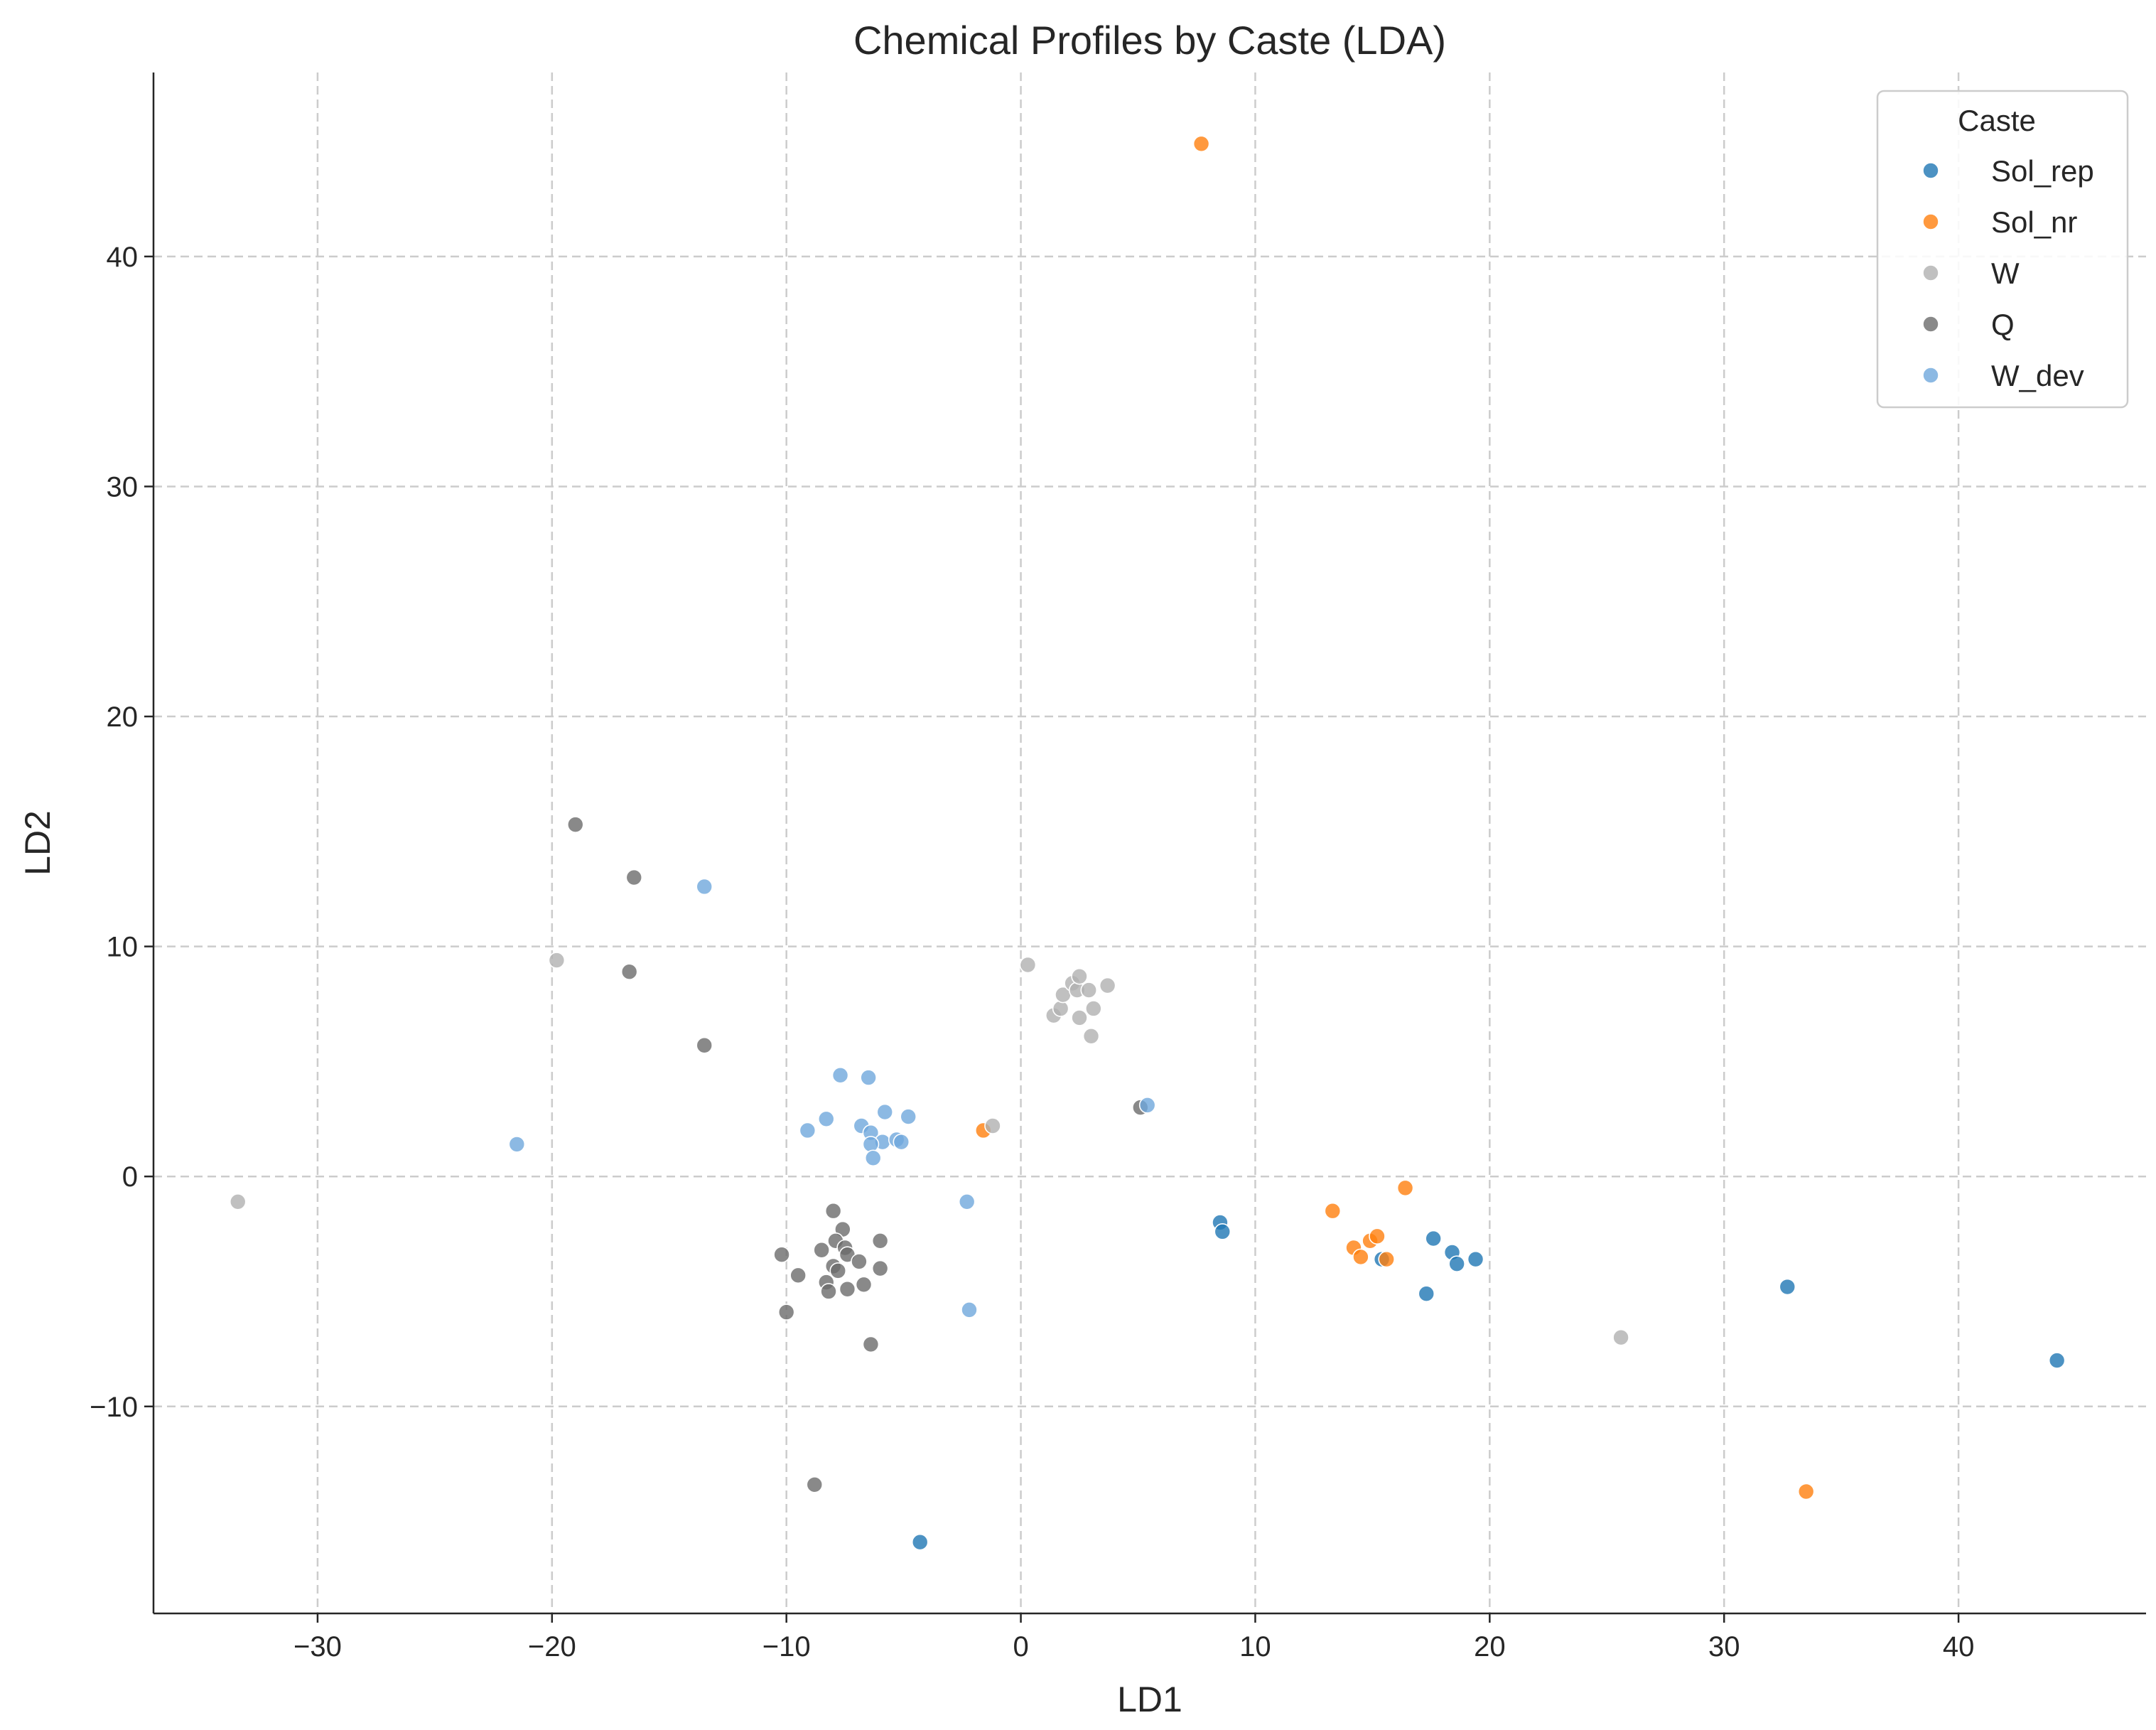  I want to click on legend-entry: Sol_nr, so click(1999, 222).